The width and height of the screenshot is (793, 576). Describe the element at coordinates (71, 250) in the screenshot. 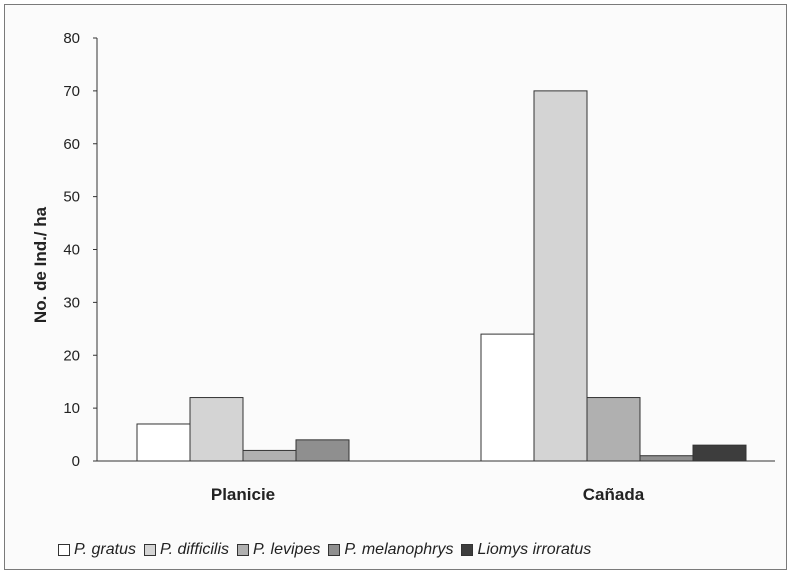

I see `y-tick-label: 40` at that location.